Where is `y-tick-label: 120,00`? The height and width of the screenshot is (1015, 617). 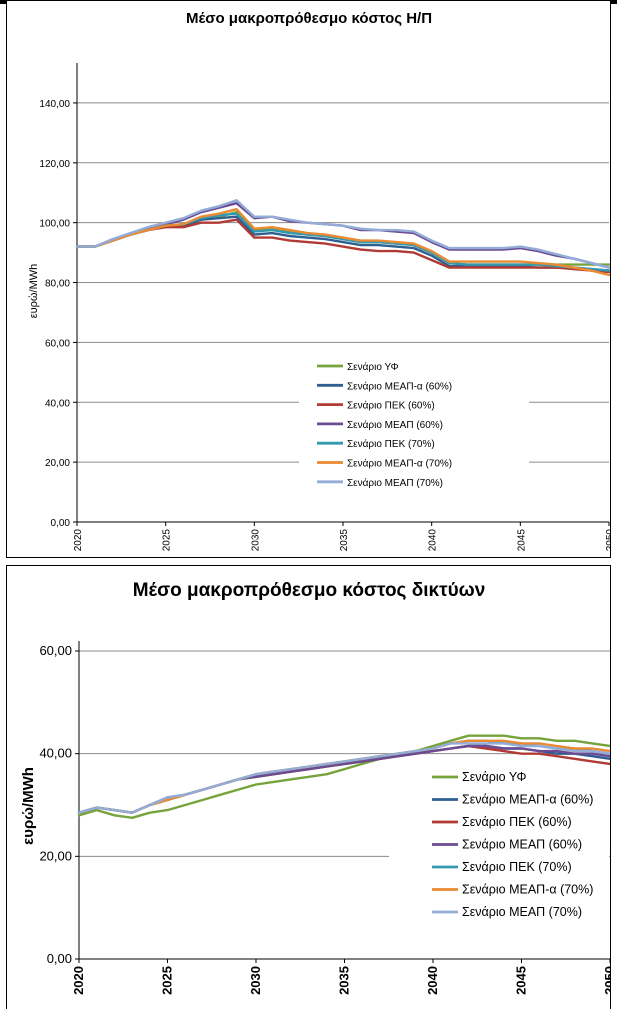
y-tick-label: 120,00 is located at coordinates (54, 164).